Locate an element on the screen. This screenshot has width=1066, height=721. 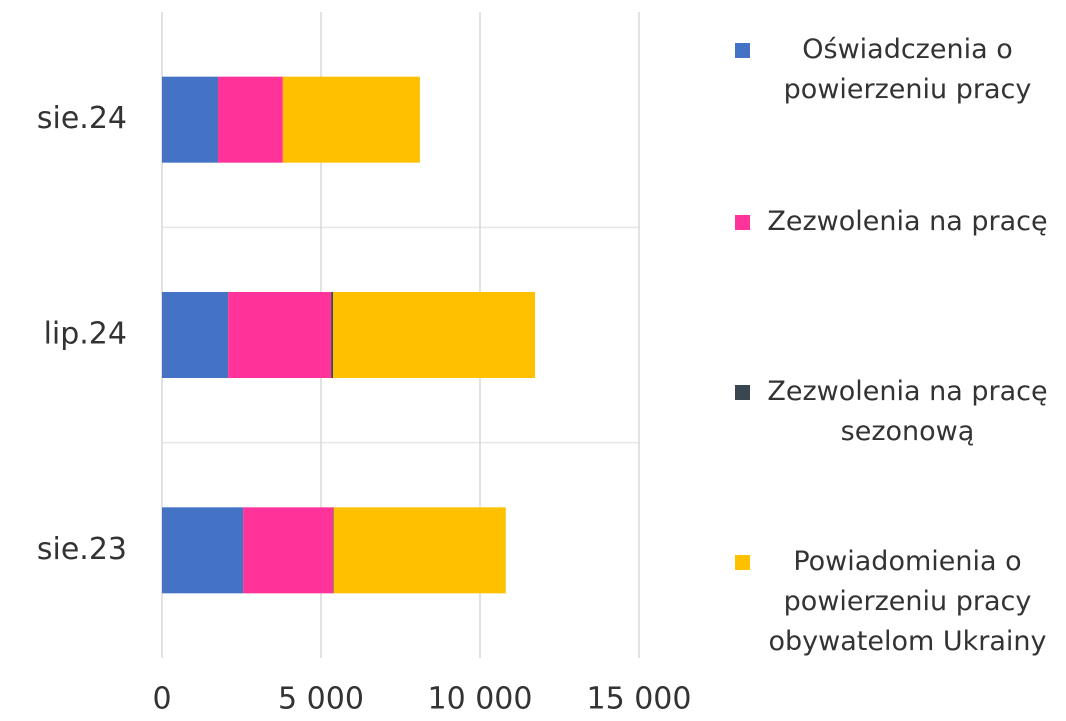
legend-entry: Oświadczenia o powierzeniu pracy is located at coordinates (900, 70).